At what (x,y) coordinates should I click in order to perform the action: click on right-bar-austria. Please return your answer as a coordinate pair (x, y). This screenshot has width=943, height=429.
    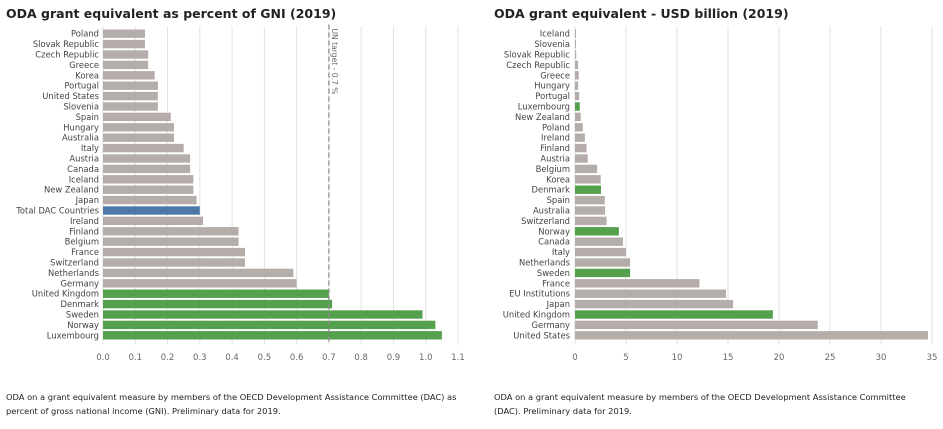
    Looking at the image, I should click on (581, 158).